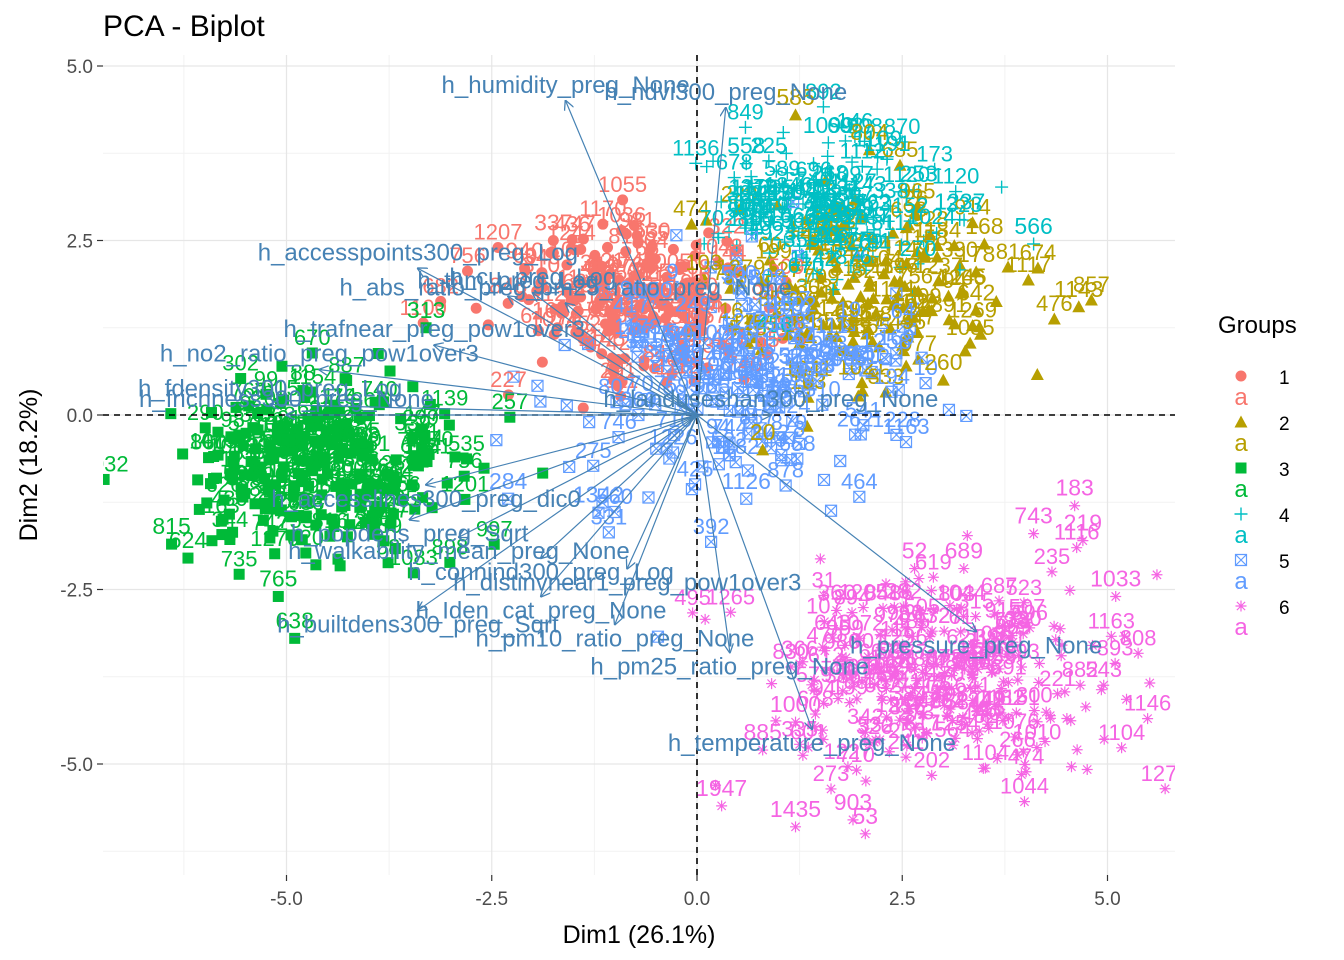 The width and height of the screenshot is (1344, 960). I want to click on point-label: 268, so click(829, 173).